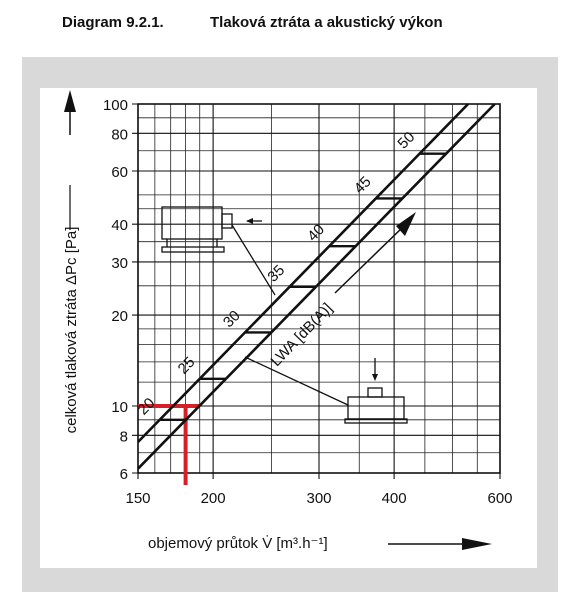  What do you see at coordinates (119, 225) in the screenshot?
I see `y-tick-label: 40` at bounding box center [119, 225].